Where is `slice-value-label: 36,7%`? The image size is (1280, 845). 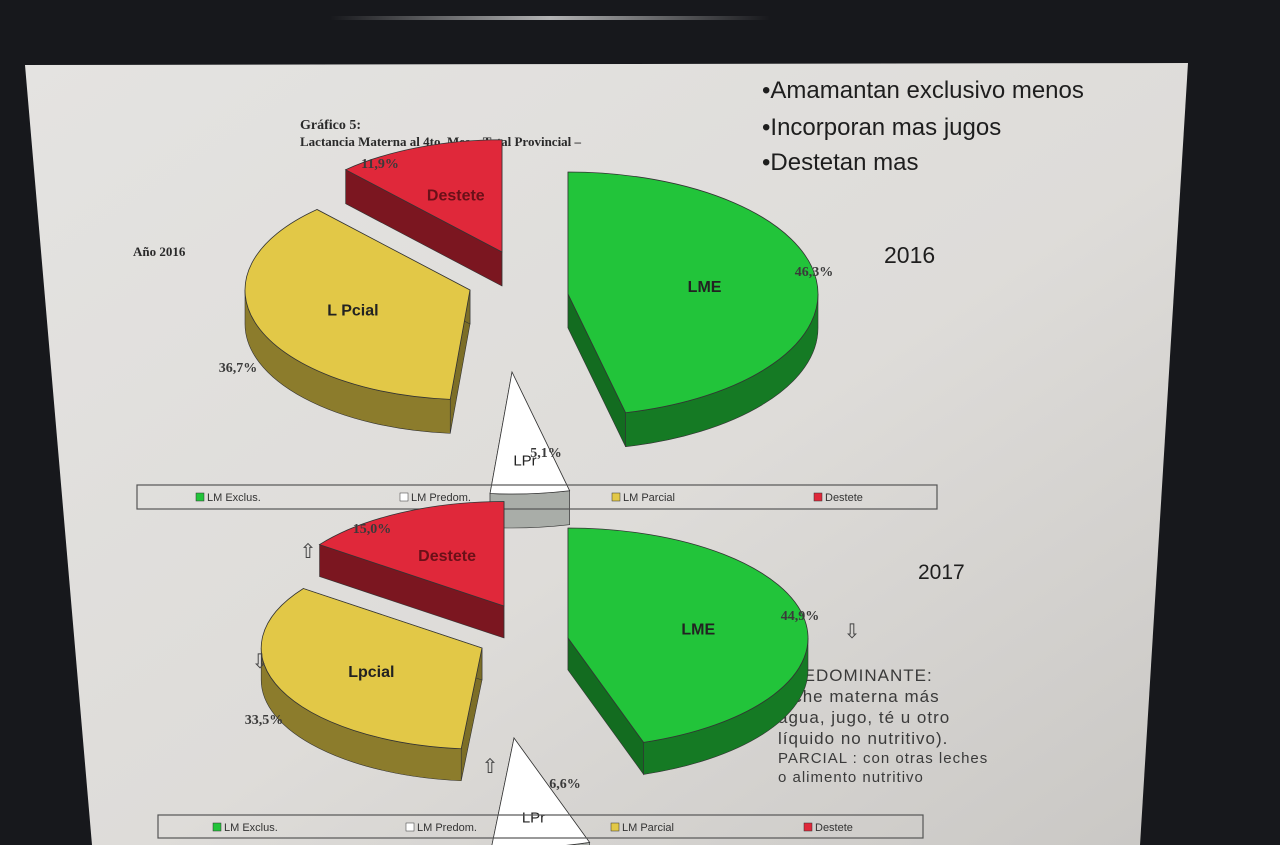 slice-value-label: 36,7% is located at coordinates (238, 368).